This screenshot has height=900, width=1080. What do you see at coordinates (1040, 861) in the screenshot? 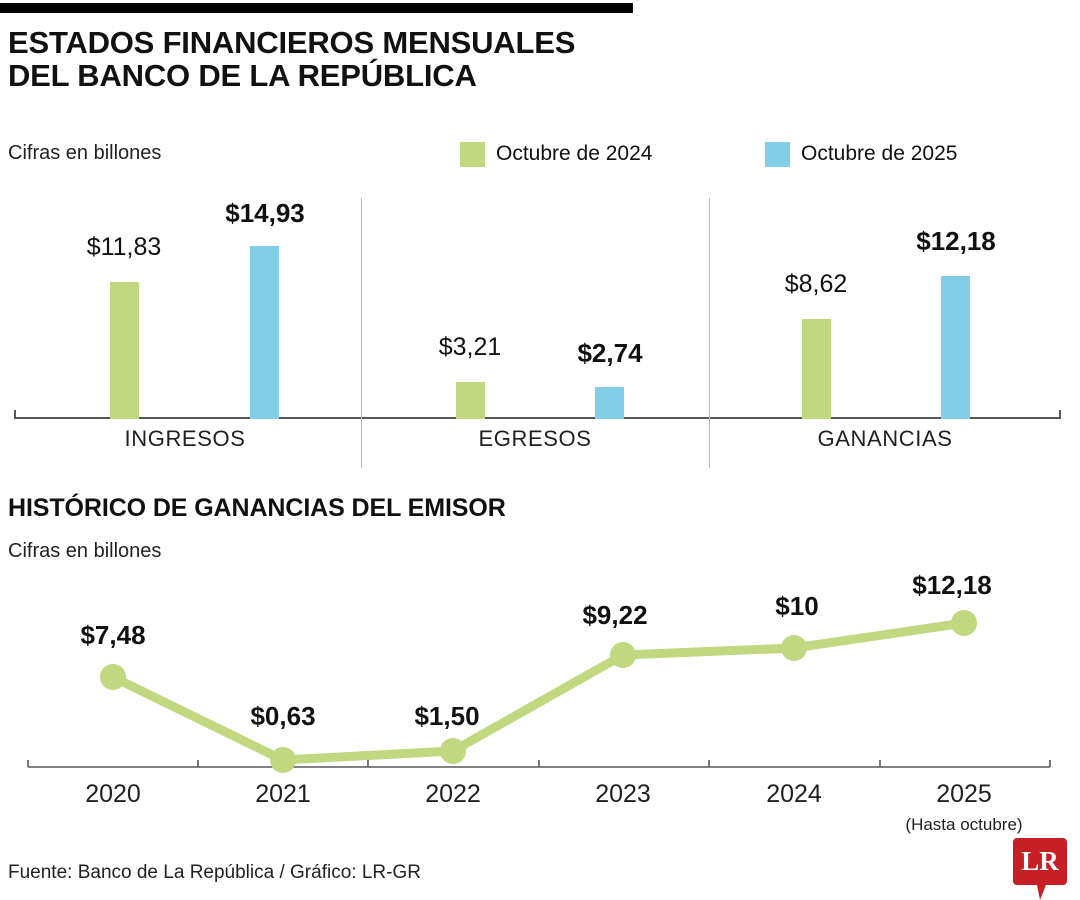
I see `lr-logo-text: LR` at bounding box center [1040, 861].